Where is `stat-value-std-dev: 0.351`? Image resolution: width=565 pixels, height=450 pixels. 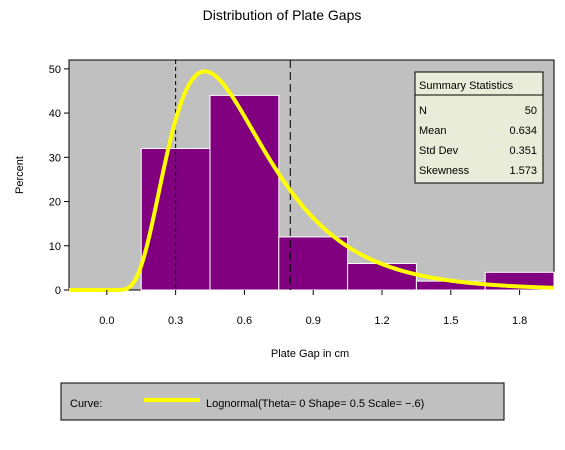 stat-value-std-dev: 0.351 is located at coordinates (523, 151).